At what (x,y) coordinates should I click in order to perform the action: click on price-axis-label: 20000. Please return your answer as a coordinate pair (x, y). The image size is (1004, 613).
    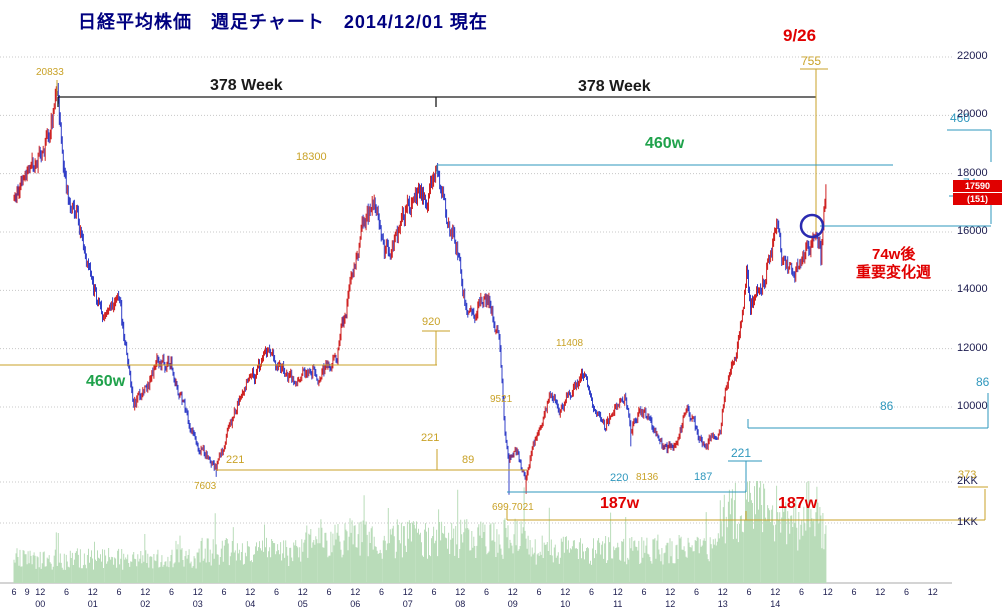
    Looking at the image, I should click on (972, 114).